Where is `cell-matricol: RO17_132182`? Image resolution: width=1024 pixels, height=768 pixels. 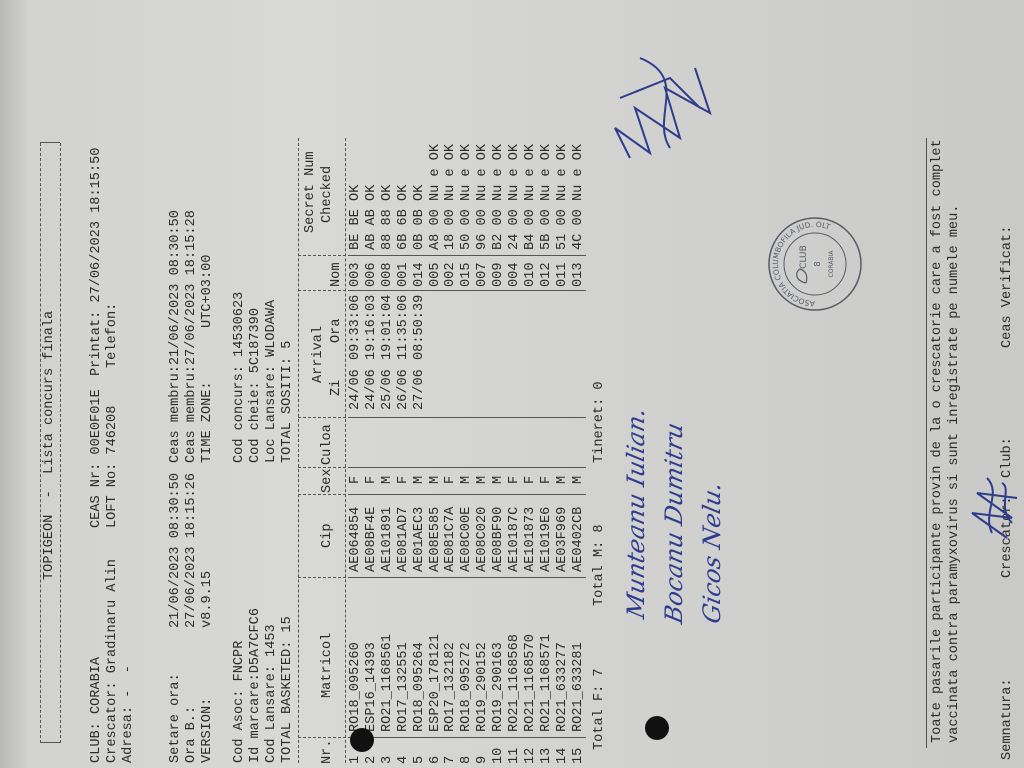 cell-matricol: RO17_132182 is located at coordinates (451, 687).